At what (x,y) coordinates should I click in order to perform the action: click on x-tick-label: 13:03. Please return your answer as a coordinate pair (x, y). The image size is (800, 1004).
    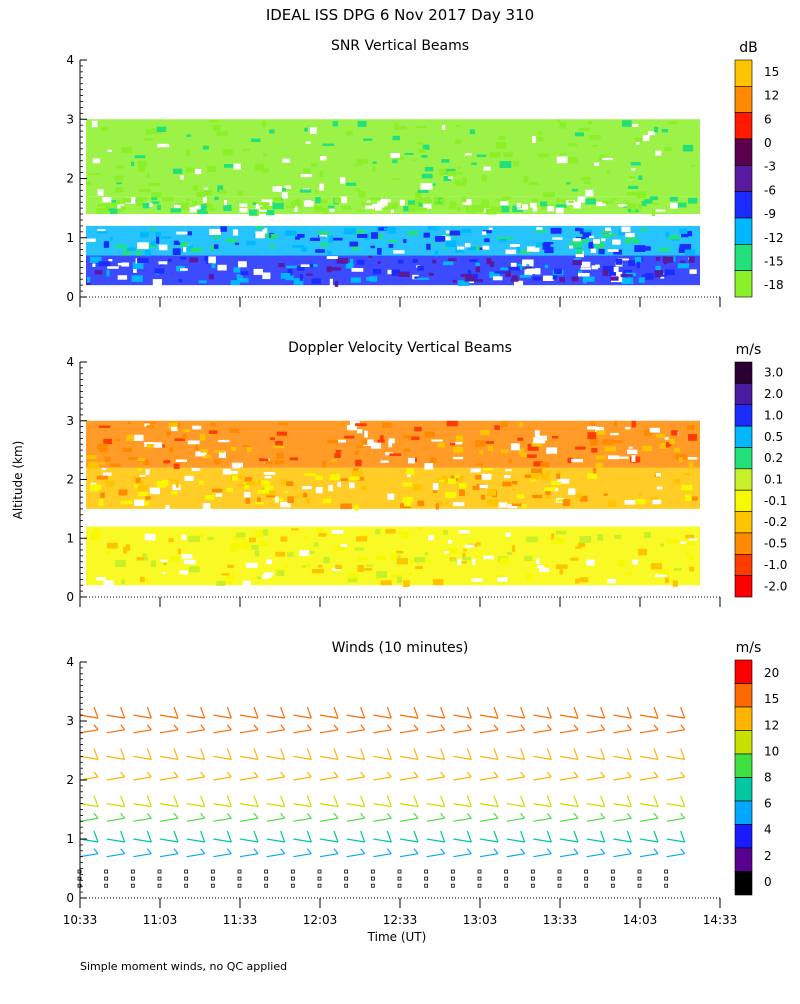
    Looking at the image, I should click on (480, 920).